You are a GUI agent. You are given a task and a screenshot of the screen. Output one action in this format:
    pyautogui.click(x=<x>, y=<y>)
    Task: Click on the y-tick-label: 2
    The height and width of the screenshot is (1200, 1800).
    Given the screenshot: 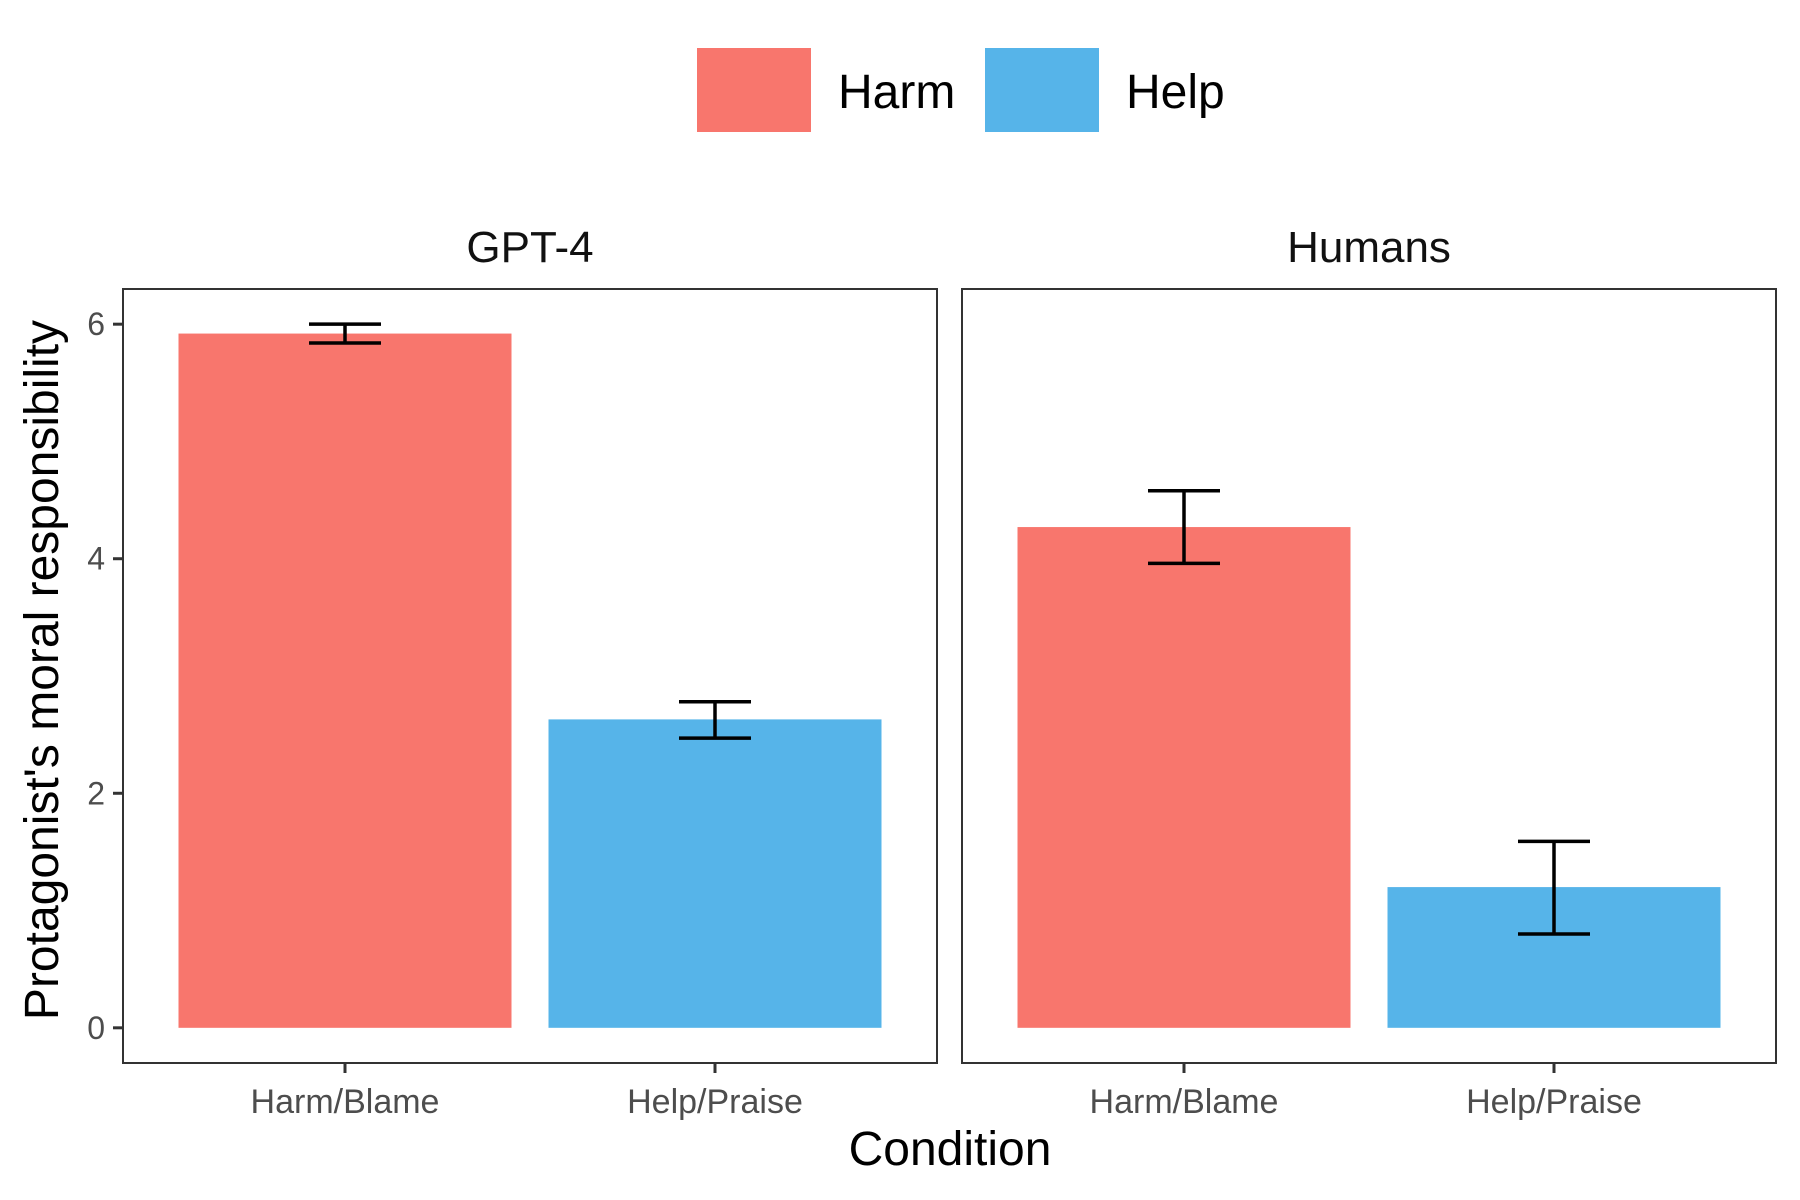 What is the action you would take?
    pyautogui.click(x=96, y=793)
    